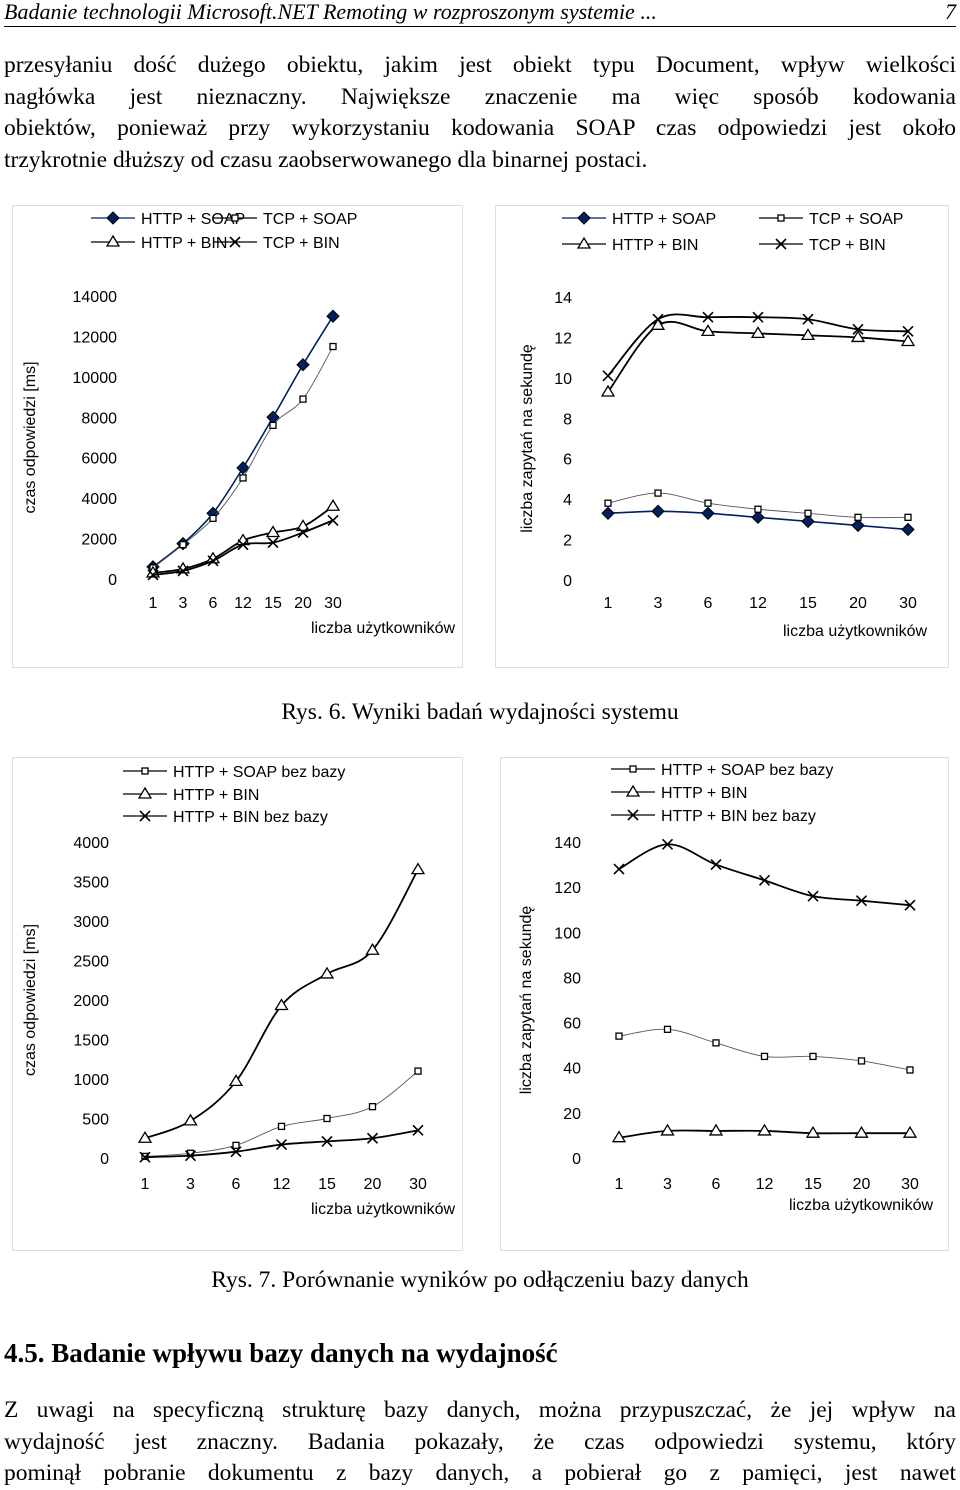  I want to click on legend-label: HTTP + SOAP bez bazy, so click(259, 772).